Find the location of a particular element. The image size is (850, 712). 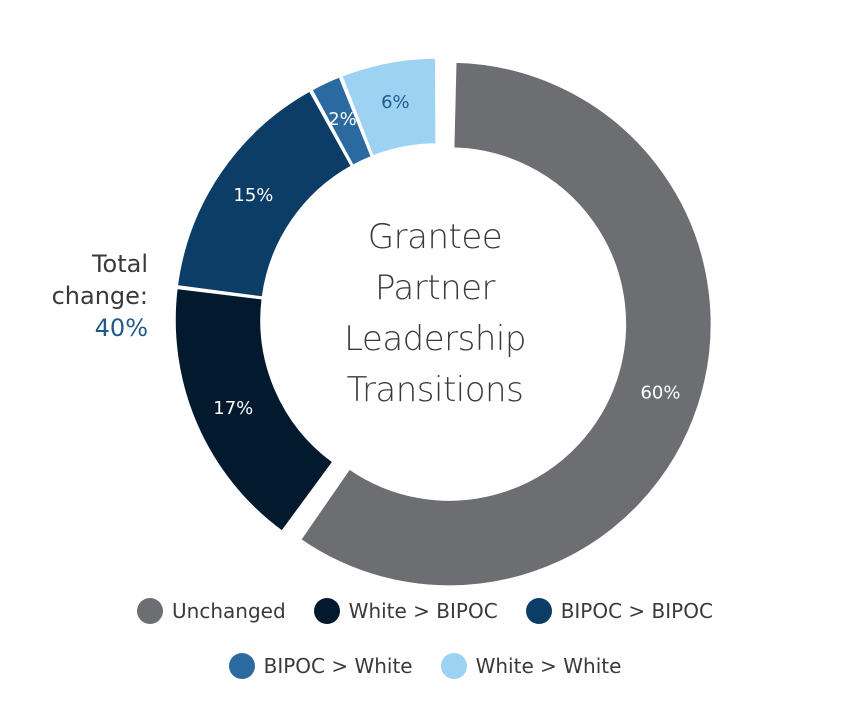

slice-white-white is located at coordinates (388, 107).